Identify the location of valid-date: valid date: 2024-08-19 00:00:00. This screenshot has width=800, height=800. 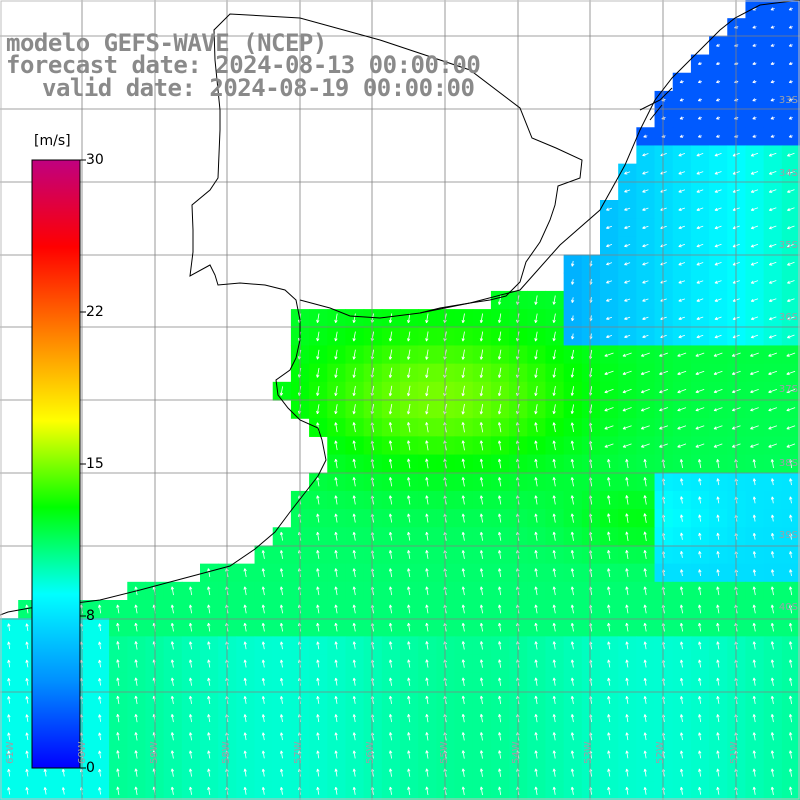
(258, 88).